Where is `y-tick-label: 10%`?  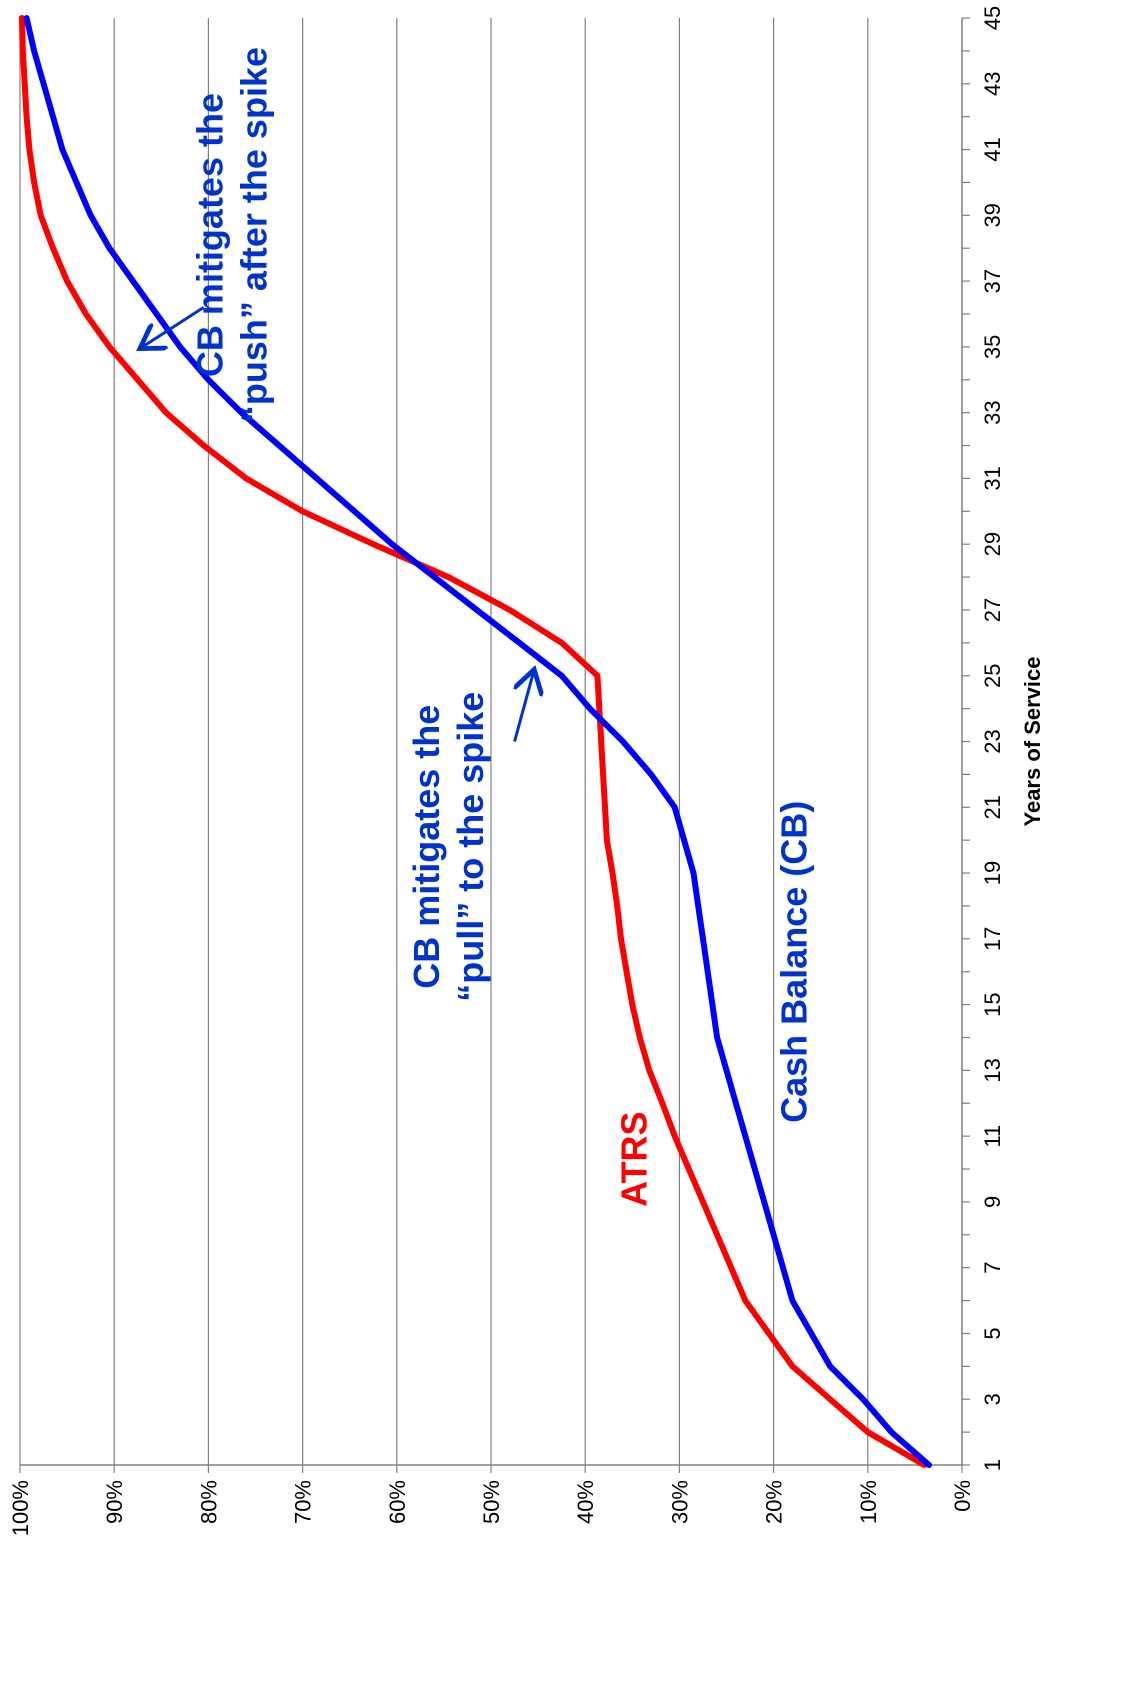 y-tick-label: 10% is located at coordinates (868, 1502).